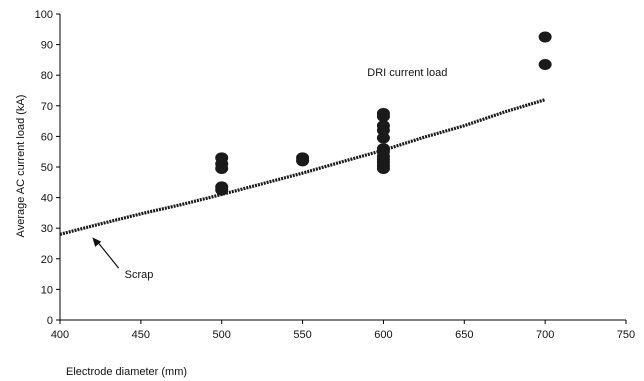  I want to click on y-tick-label: 40, so click(47, 199).